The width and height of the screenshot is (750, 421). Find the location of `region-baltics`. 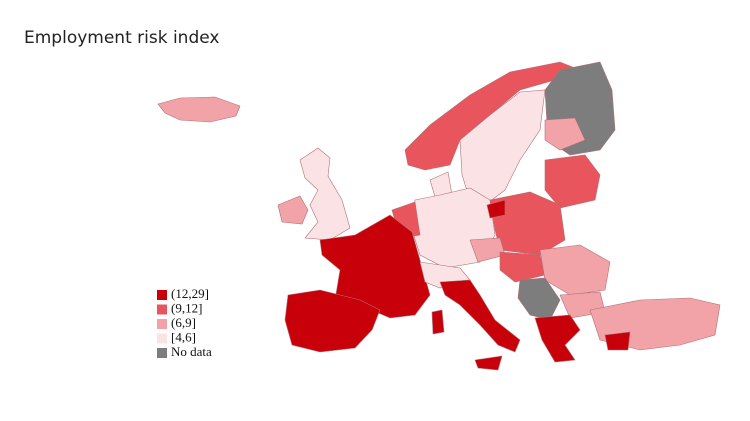

region-baltics is located at coordinates (572, 181).